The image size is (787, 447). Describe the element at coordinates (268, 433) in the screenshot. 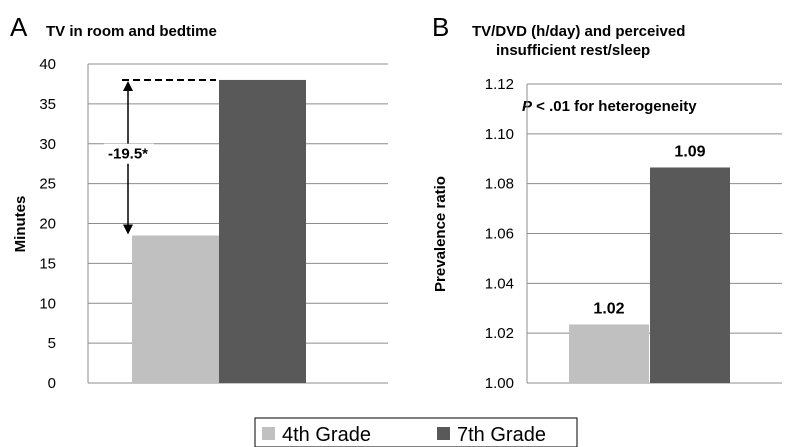

I see `legend-swatch-4th-grade` at that location.